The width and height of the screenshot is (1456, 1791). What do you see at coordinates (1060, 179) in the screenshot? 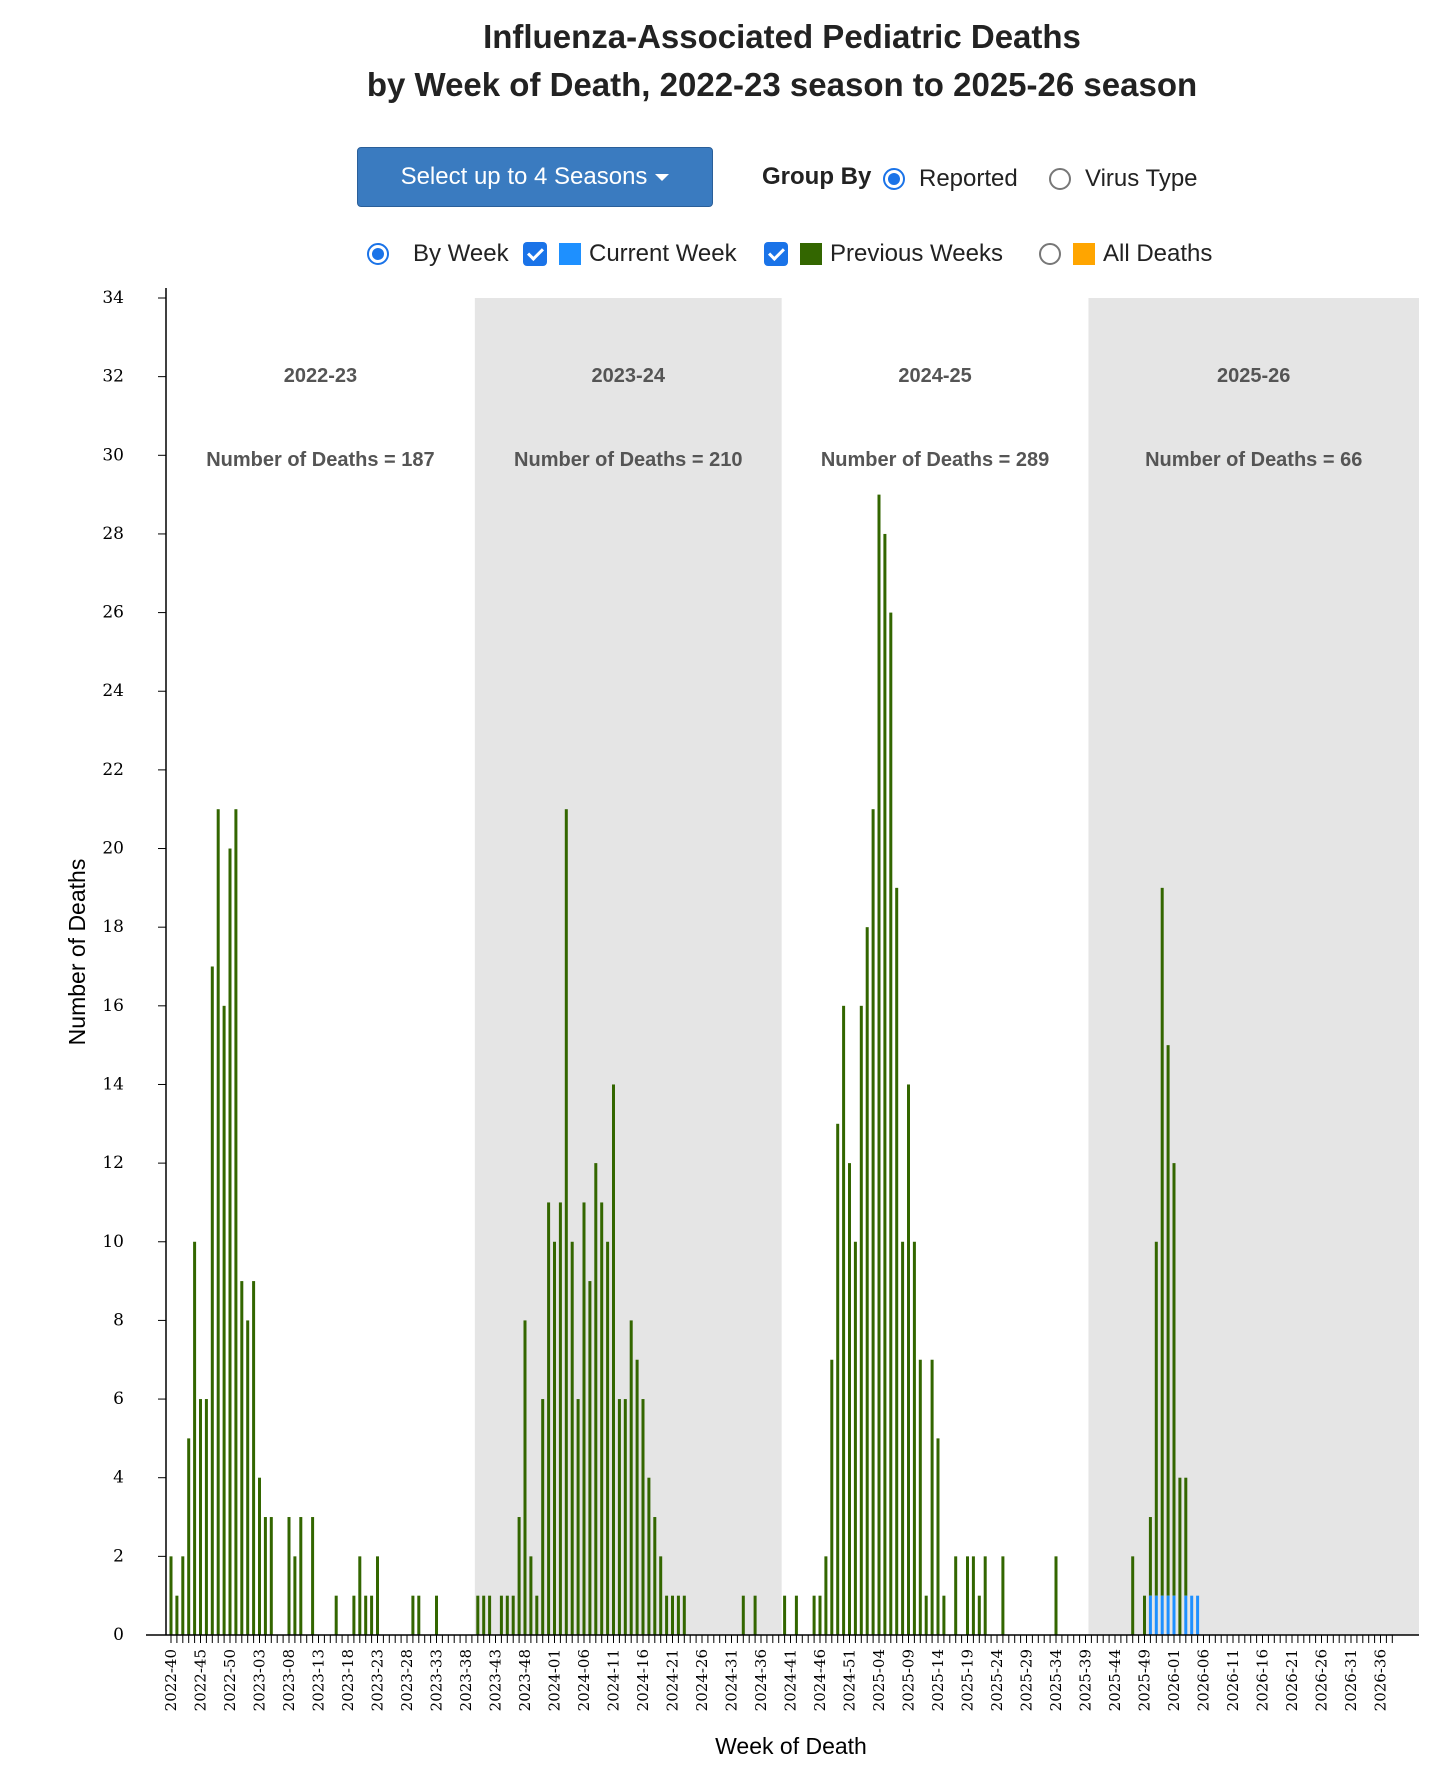
I see `group-by-virus-type-radio` at bounding box center [1060, 179].